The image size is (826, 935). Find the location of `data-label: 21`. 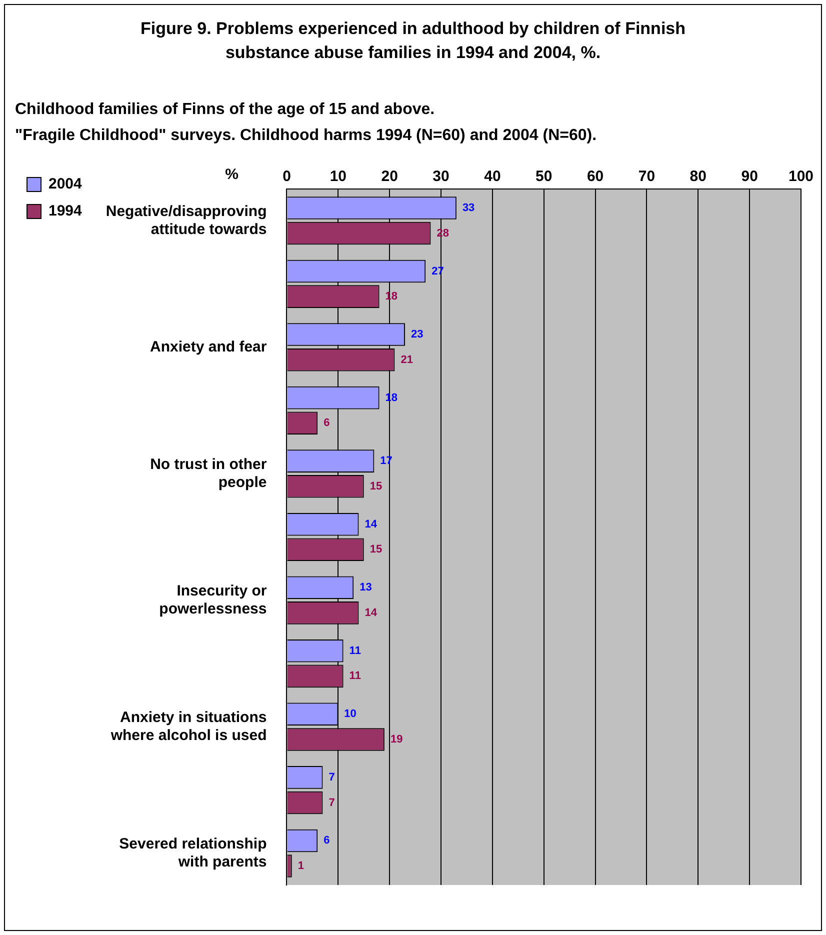

data-label: 21 is located at coordinates (406, 360).